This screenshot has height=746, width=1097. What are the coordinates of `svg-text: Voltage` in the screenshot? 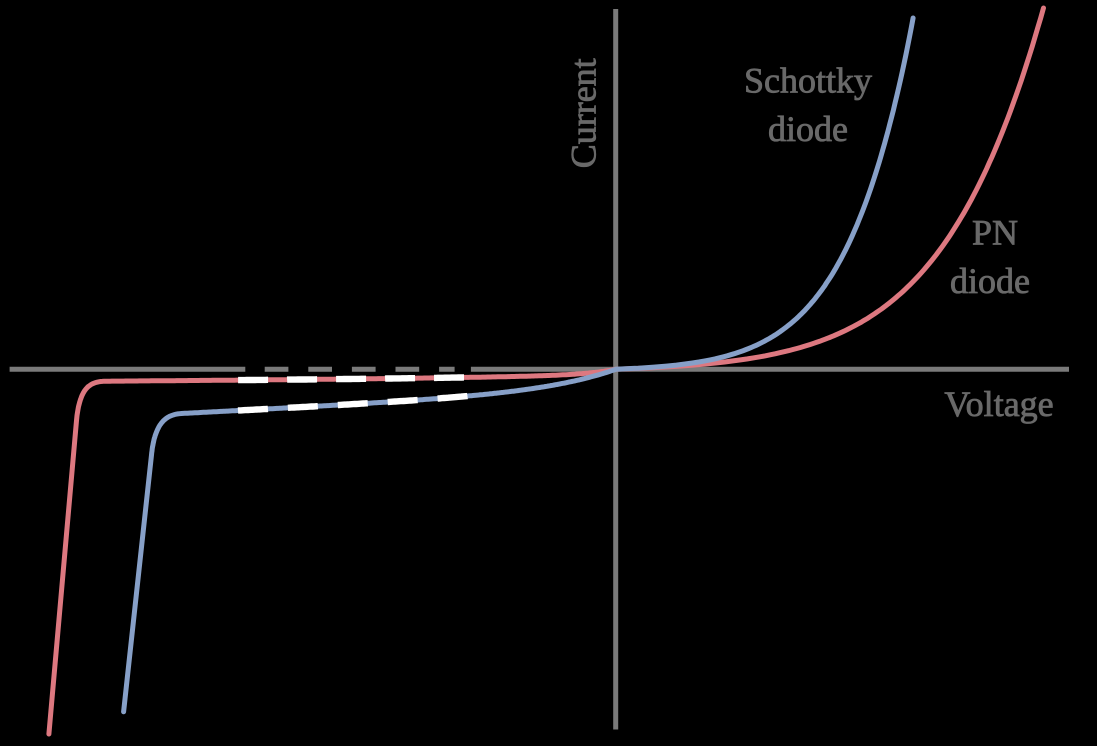 It's located at (998, 404).